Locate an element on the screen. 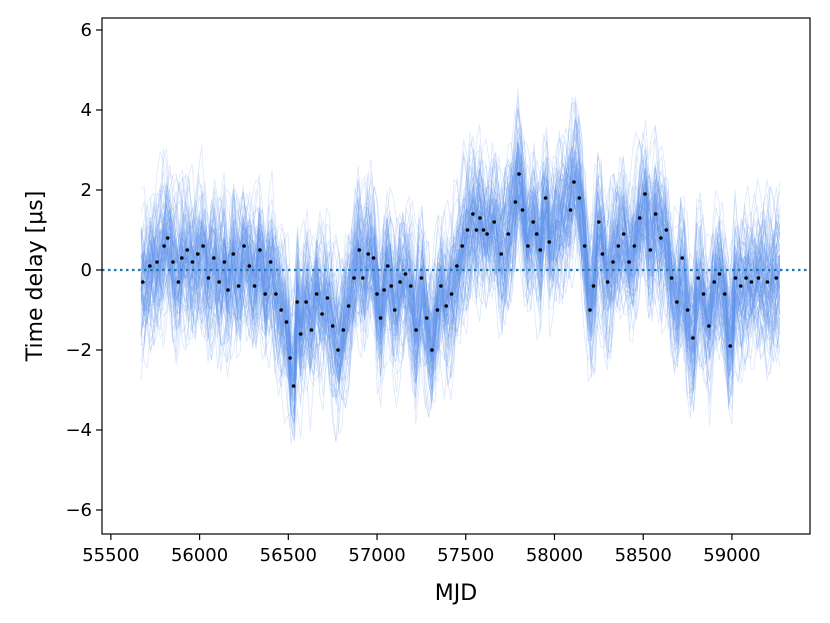  x-tick-label: 55500 is located at coordinates (110, 555).